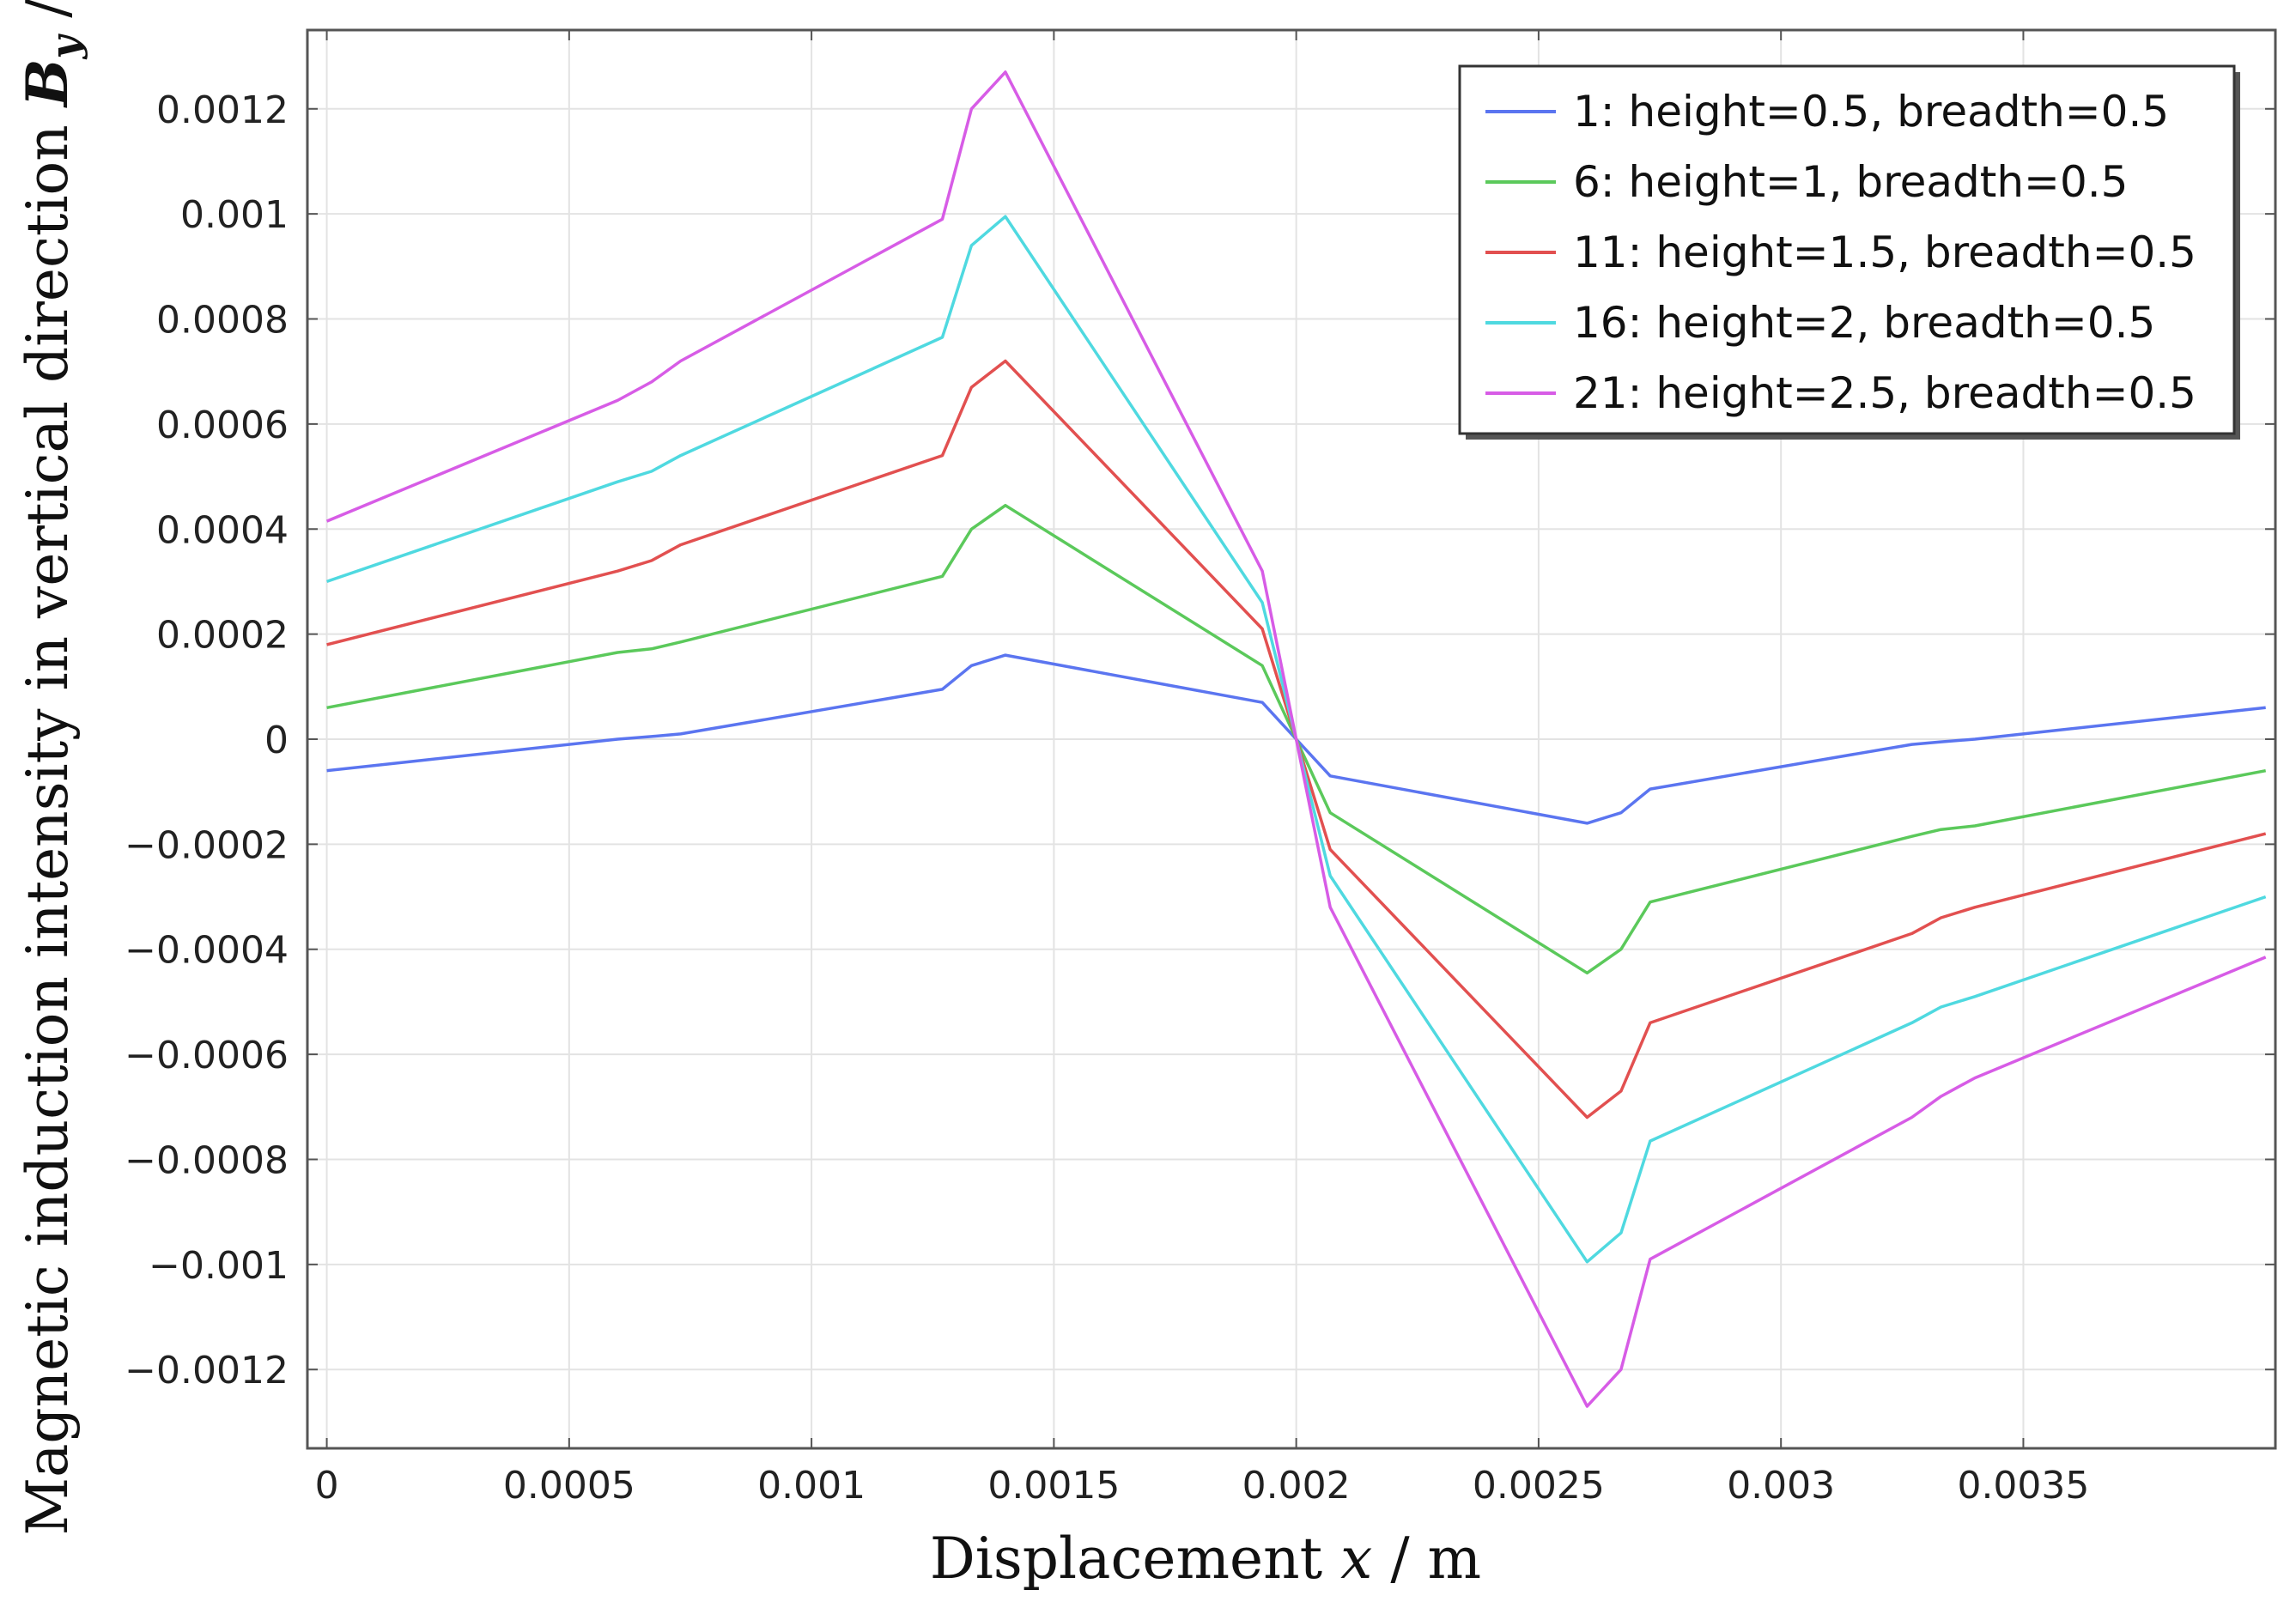  Describe the element at coordinates (1850, 182) in the screenshot. I see `legend-label-2: 6: height=1, breadth=0.5` at that location.